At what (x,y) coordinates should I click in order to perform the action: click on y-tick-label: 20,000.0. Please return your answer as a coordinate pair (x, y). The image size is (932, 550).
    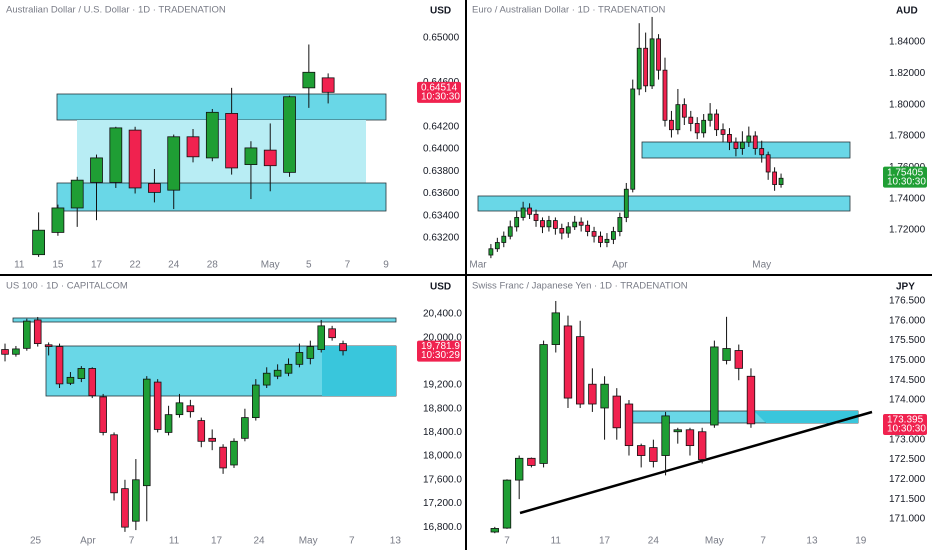
    Looking at the image, I should click on (442, 337).